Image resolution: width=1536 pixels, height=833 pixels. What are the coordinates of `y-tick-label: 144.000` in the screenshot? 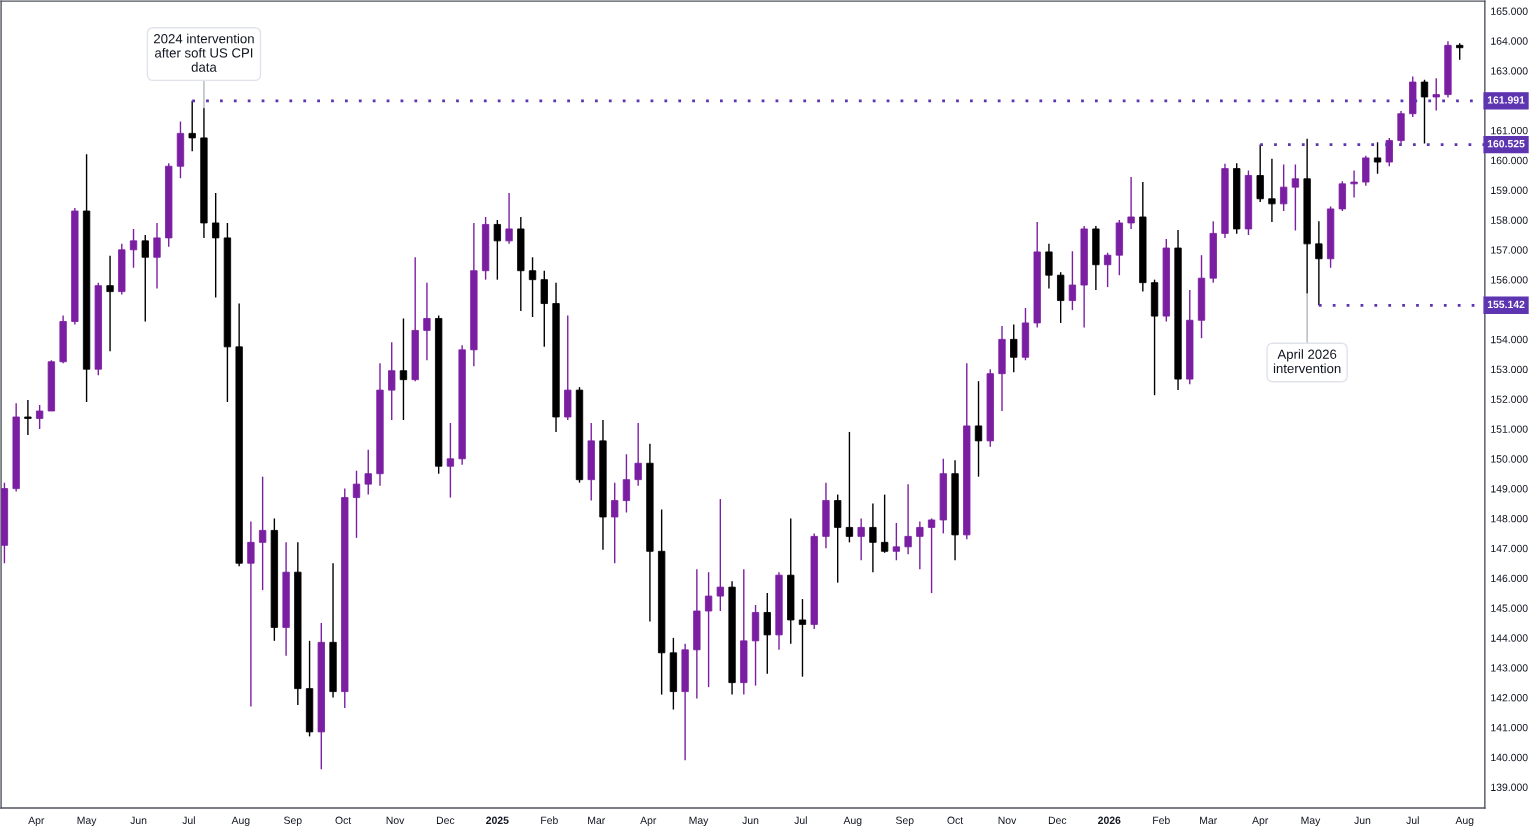 It's located at (1509, 638).